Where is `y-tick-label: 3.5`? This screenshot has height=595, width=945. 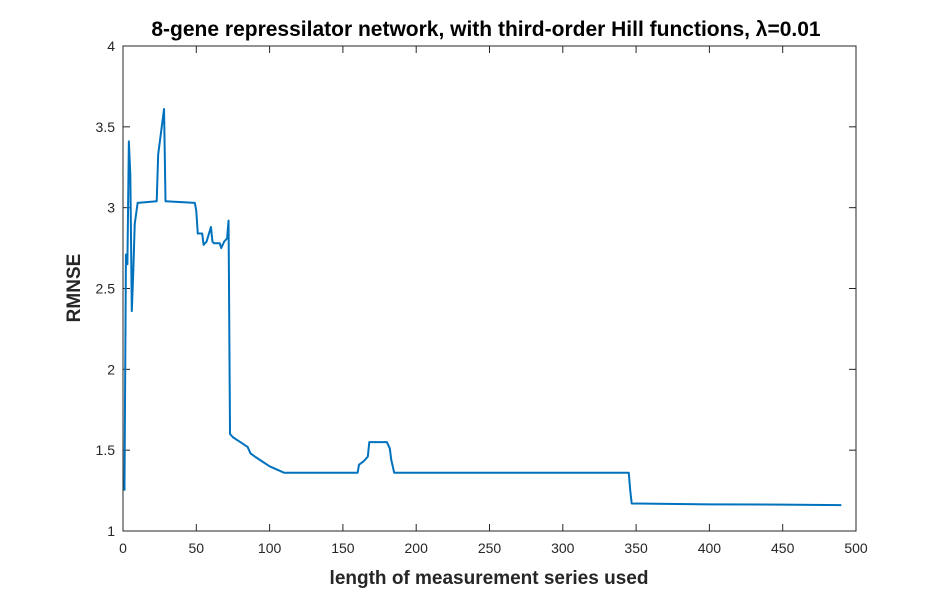 y-tick-label: 3.5 is located at coordinates (106, 127).